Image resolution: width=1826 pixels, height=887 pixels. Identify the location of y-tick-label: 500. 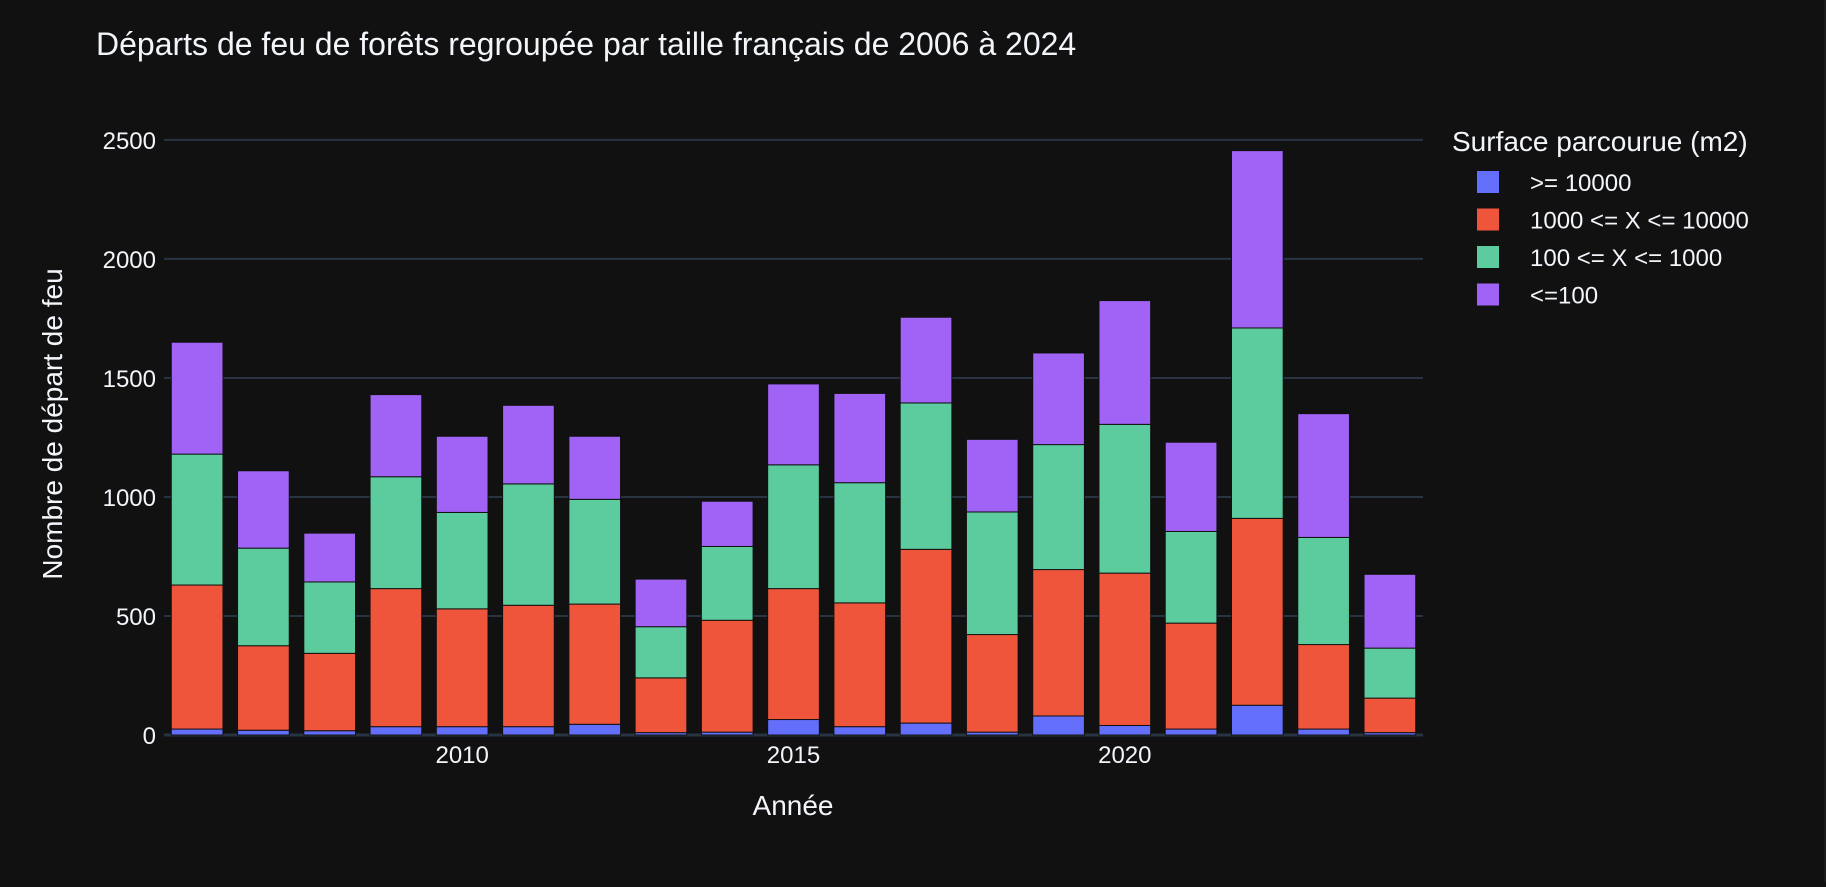
(136, 617).